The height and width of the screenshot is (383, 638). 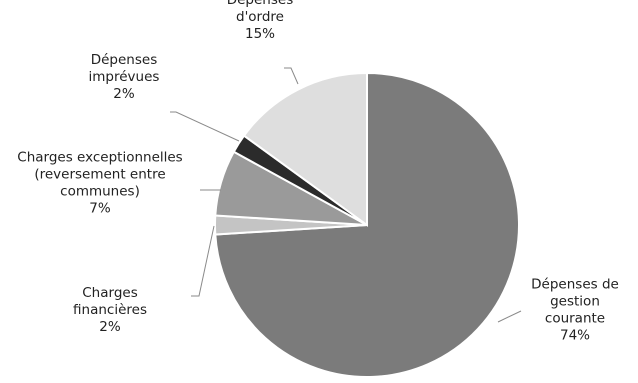 I want to click on slice-label-2: Charges financières 2%, so click(x=110, y=310).